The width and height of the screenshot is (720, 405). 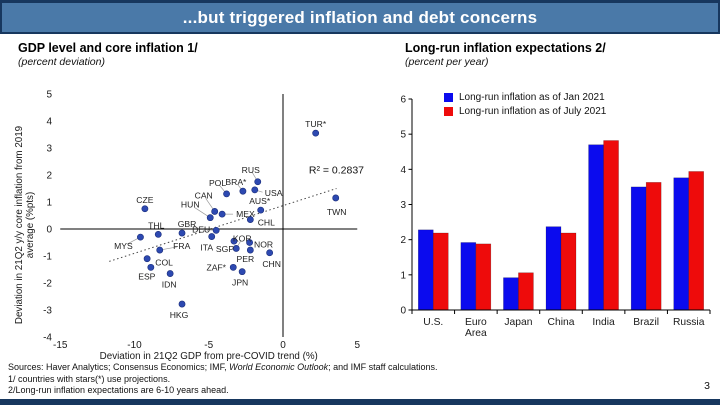 What do you see at coordinates (234, 241) in the screenshot?
I see `scatter-point-SGP` at bounding box center [234, 241].